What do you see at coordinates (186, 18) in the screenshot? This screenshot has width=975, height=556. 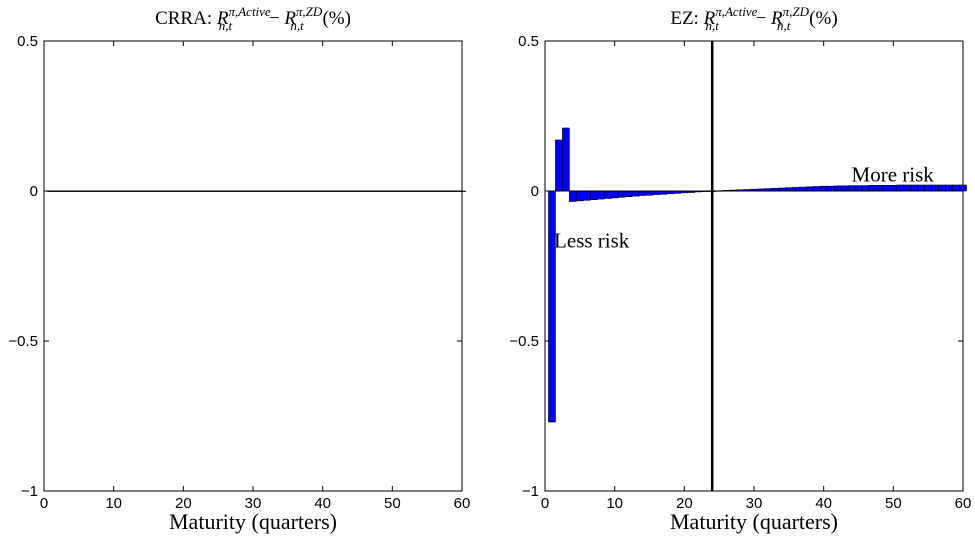 I see `title-prefix: CRRA:` at bounding box center [186, 18].